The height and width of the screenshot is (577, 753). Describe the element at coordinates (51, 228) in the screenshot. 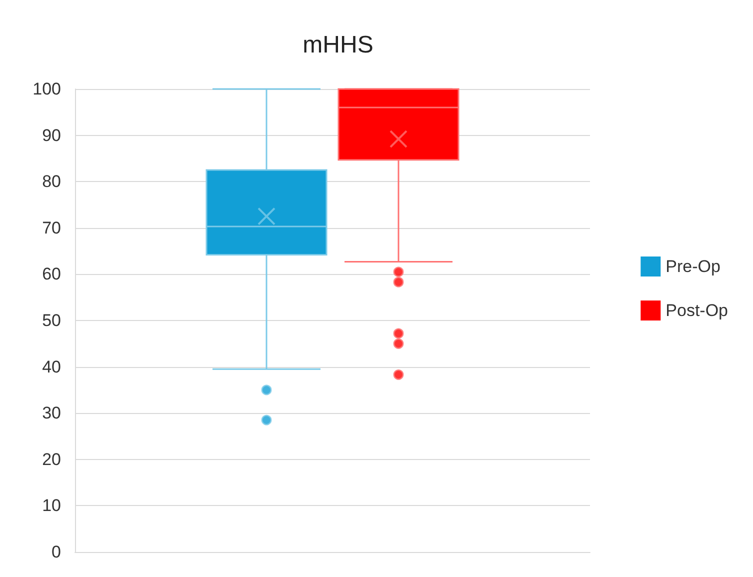

I see `y-tick-label: 70` at that location.